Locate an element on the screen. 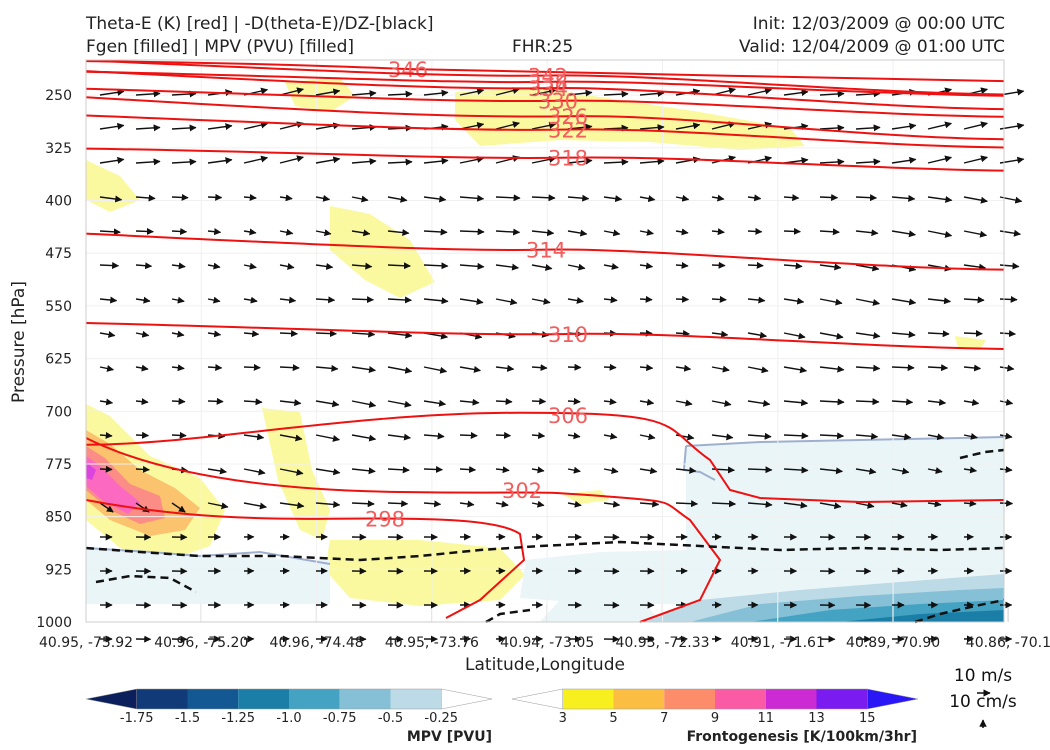  colorbar-tick-label: 11 is located at coordinates (765, 718).